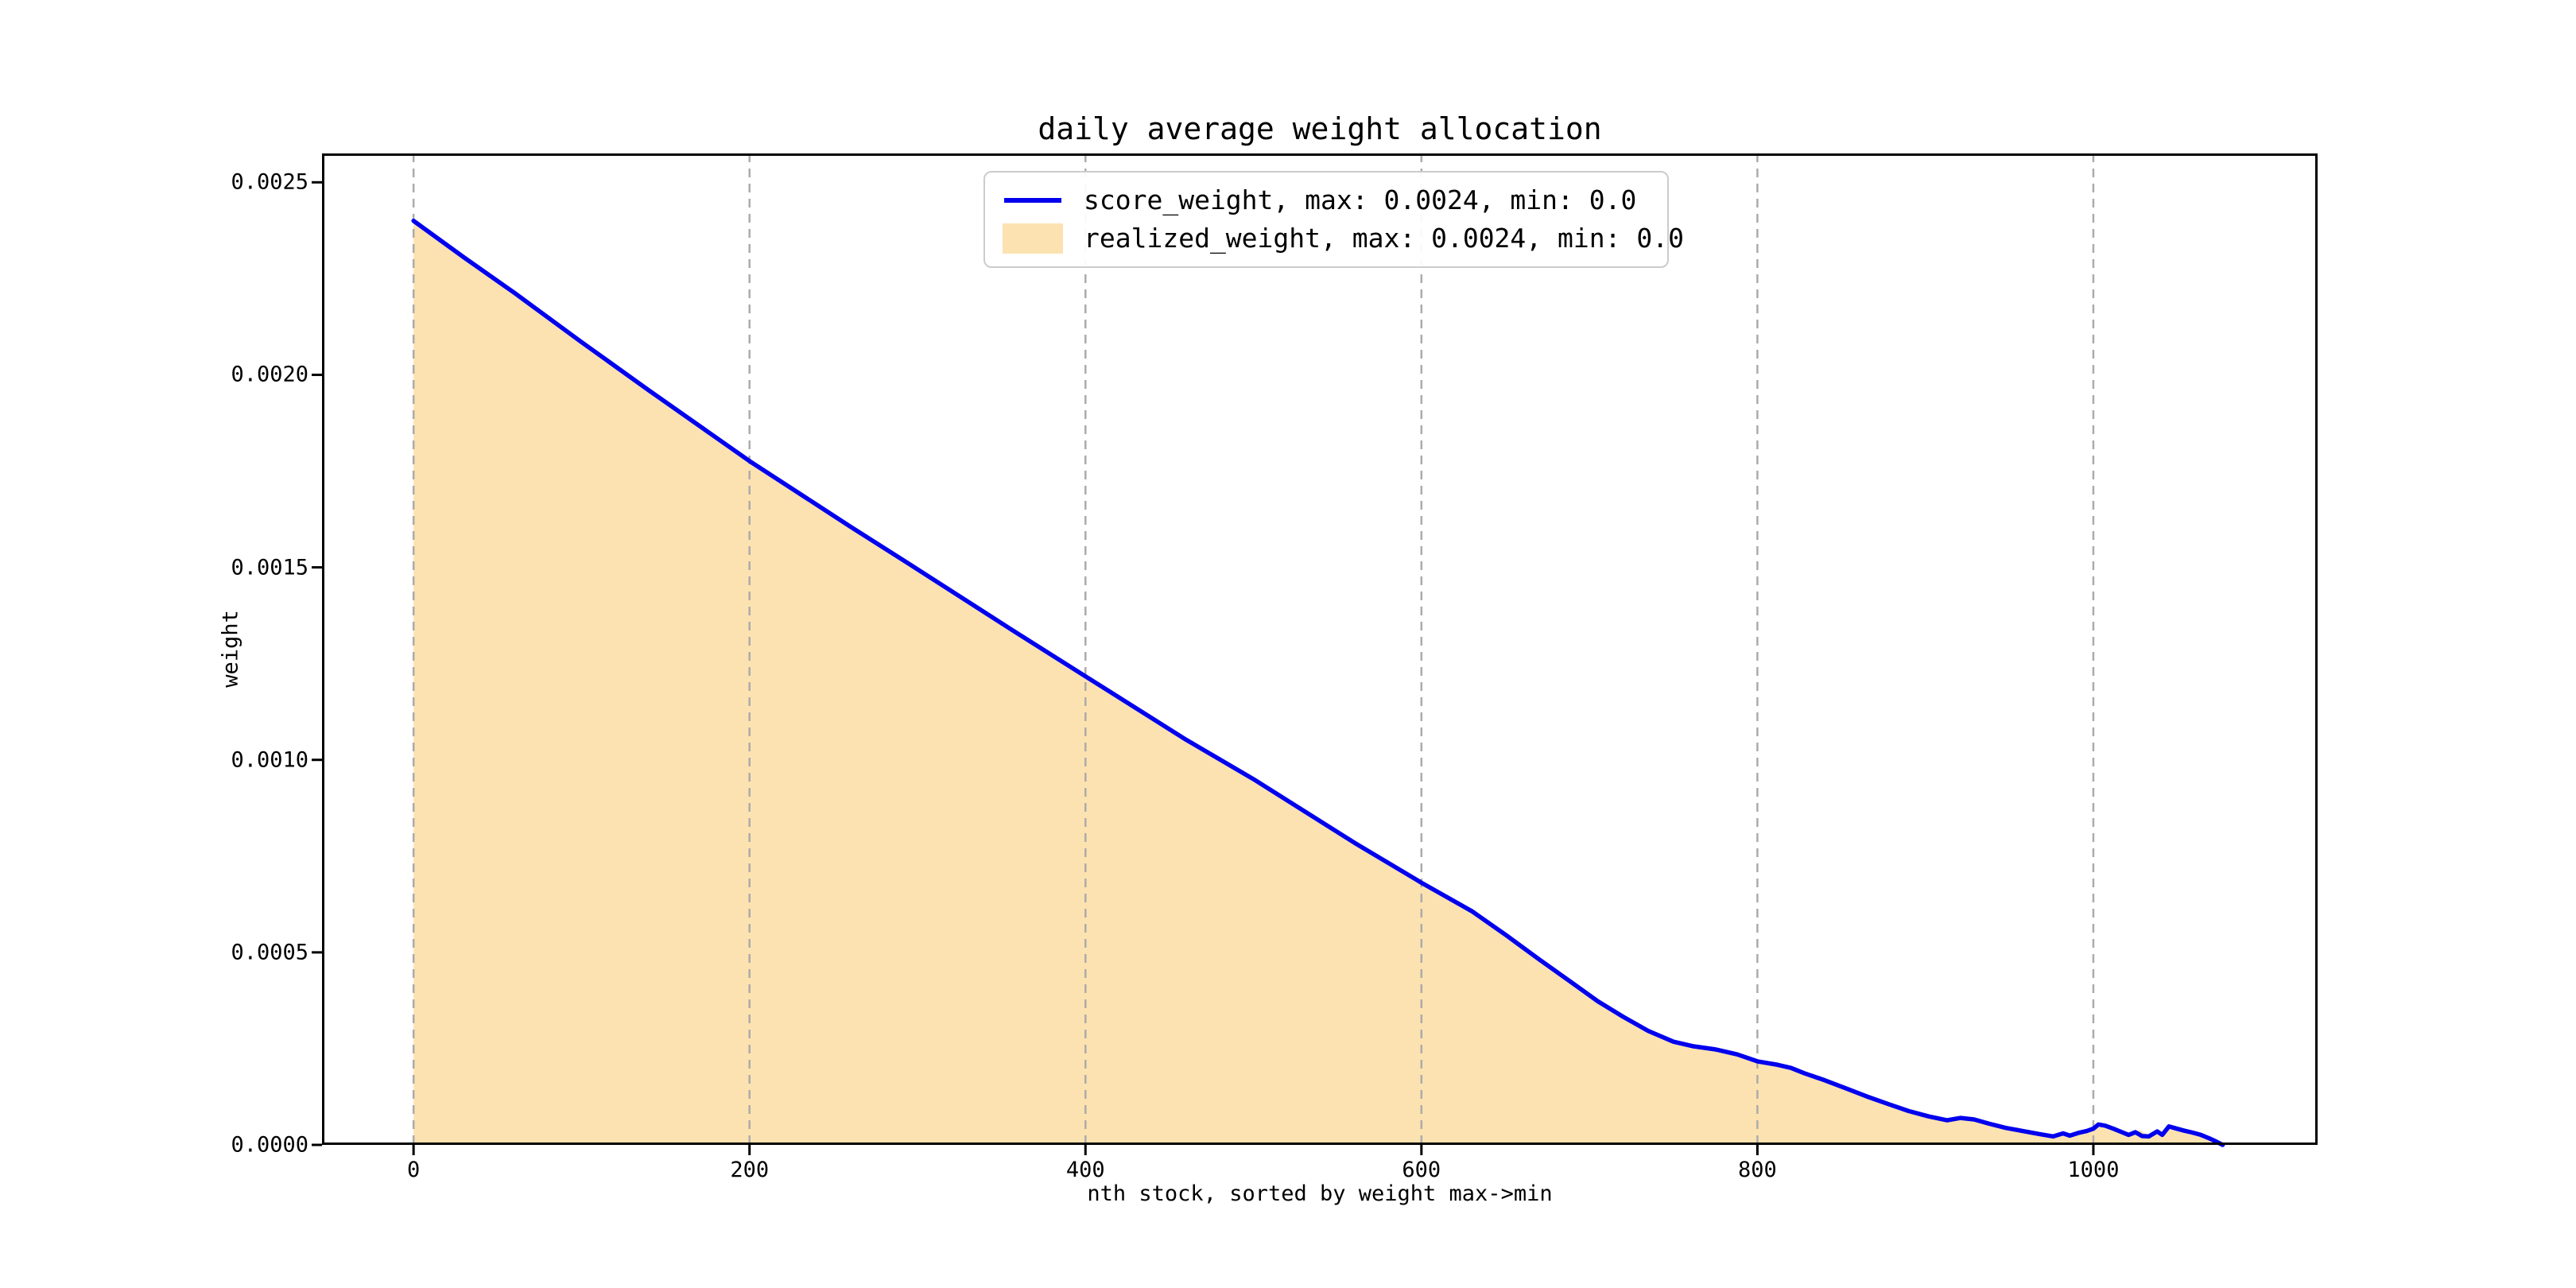 This screenshot has height=1288, width=2576. I want to click on x-tick-label-400: 400, so click(1085, 1170).